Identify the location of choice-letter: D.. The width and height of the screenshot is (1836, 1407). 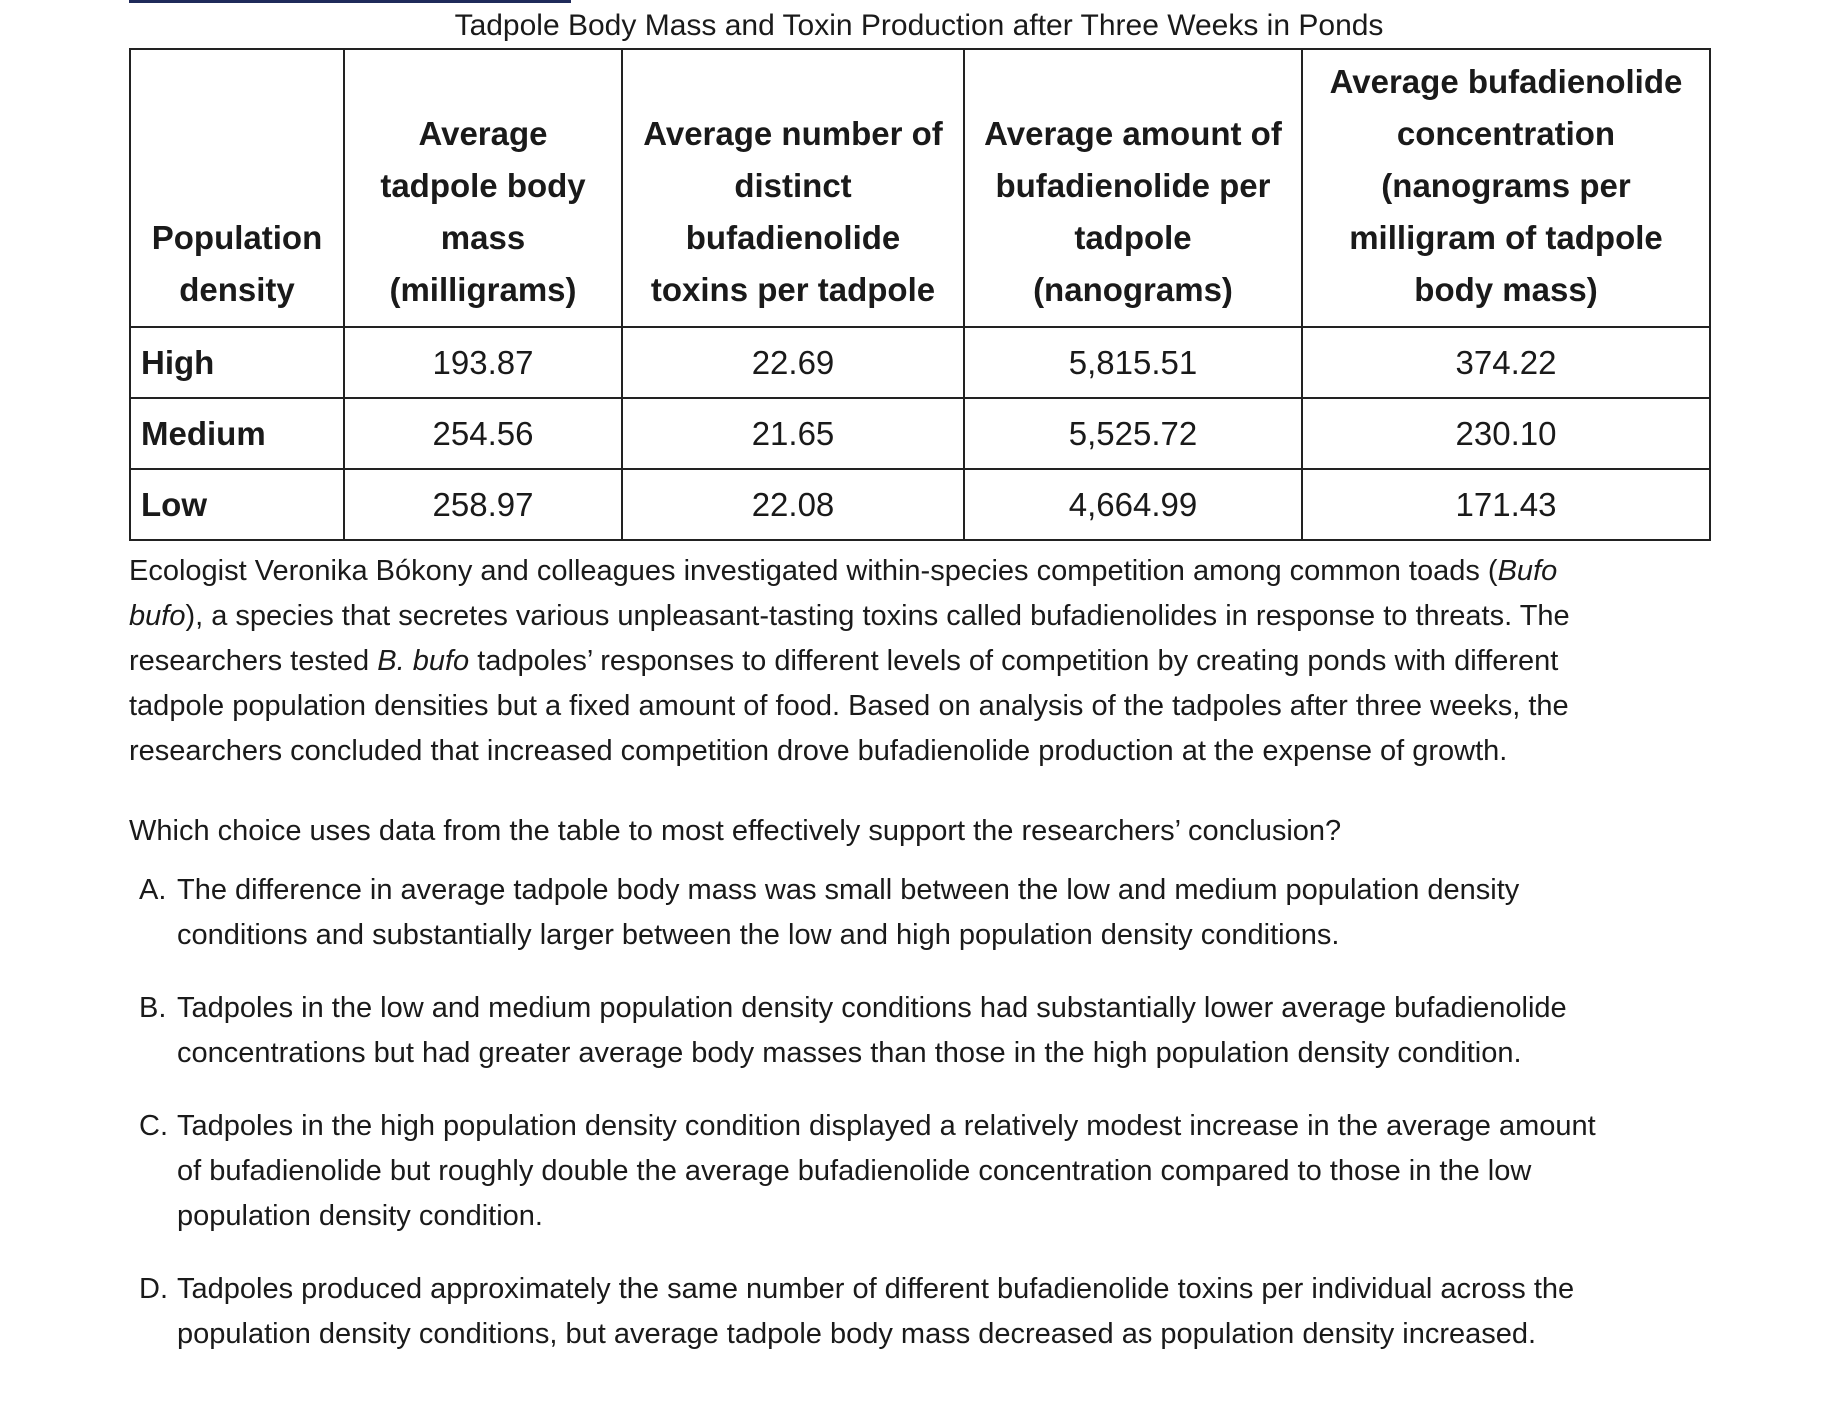
(153, 1289).